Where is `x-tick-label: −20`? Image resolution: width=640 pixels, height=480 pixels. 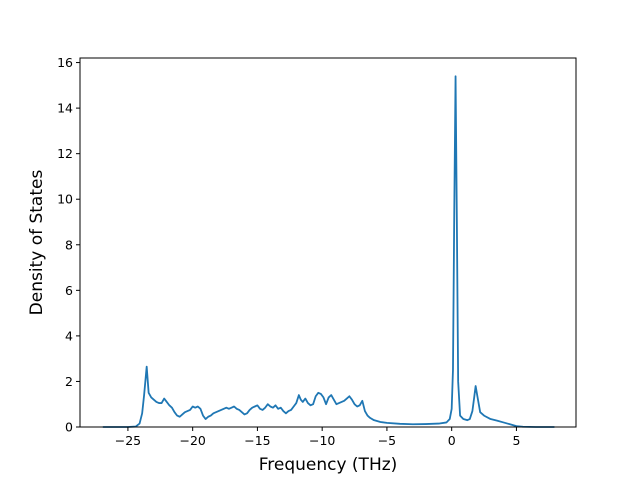 x-tick-label: −20 is located at coordinates (192, 440).